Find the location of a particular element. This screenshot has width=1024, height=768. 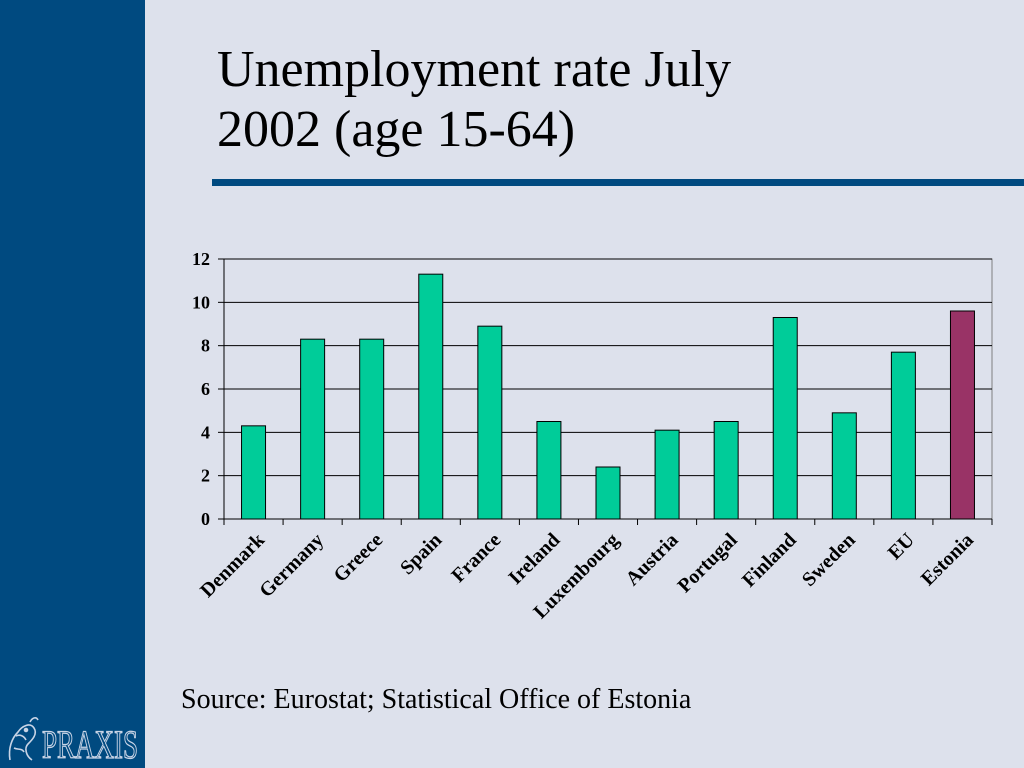

bar-denmark is located at coordinates (254, 472).